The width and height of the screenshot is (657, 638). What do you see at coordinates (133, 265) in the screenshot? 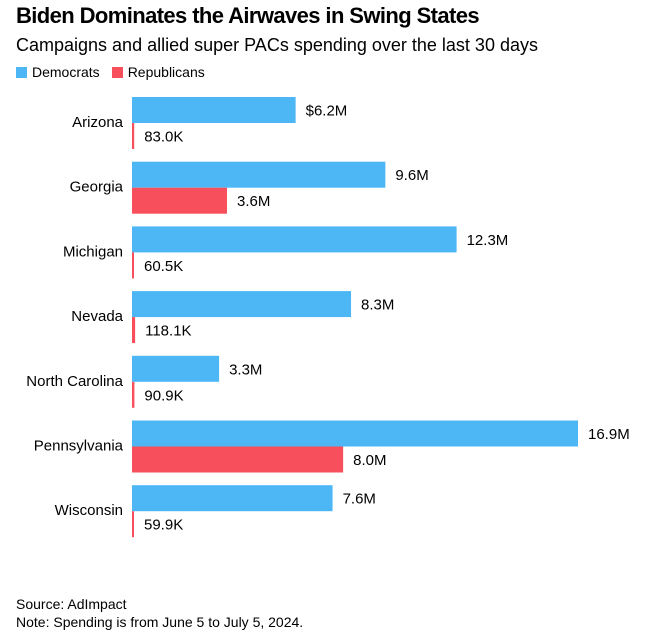
I see `bar-republicans-michigan` at bounding box center [133, 265].